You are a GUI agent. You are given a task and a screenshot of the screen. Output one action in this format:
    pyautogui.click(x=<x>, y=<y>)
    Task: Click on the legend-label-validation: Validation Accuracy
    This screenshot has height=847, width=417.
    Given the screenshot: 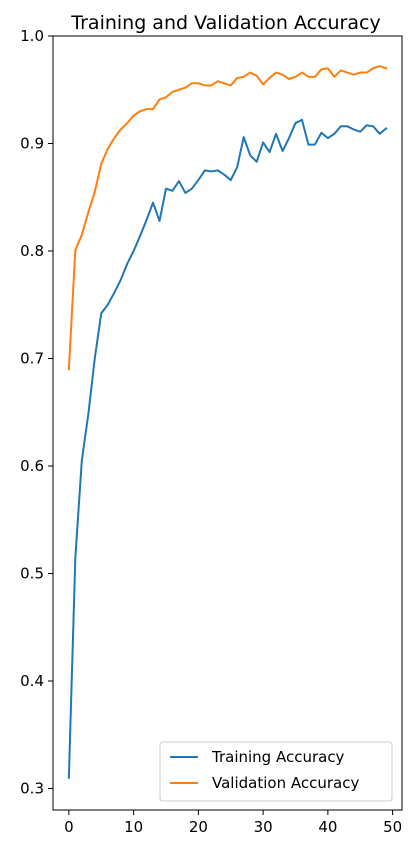 What is the action you would take?
    pyautogui.click(x=285, y=783)
    